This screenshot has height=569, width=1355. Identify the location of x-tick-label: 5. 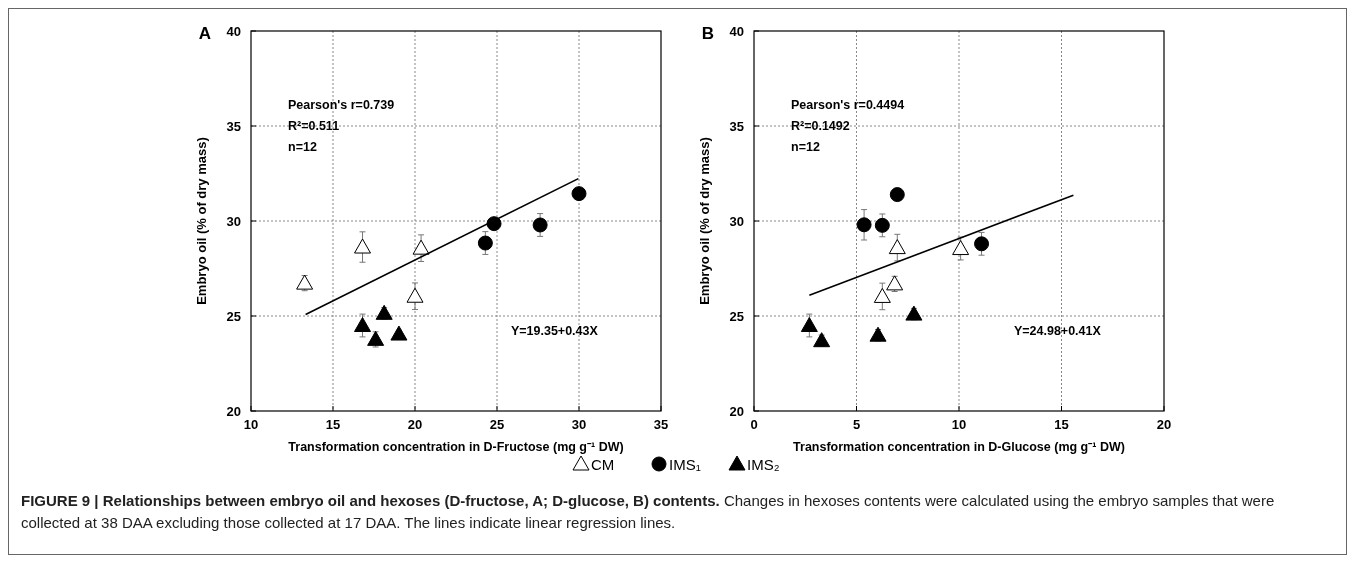
(856, 424).